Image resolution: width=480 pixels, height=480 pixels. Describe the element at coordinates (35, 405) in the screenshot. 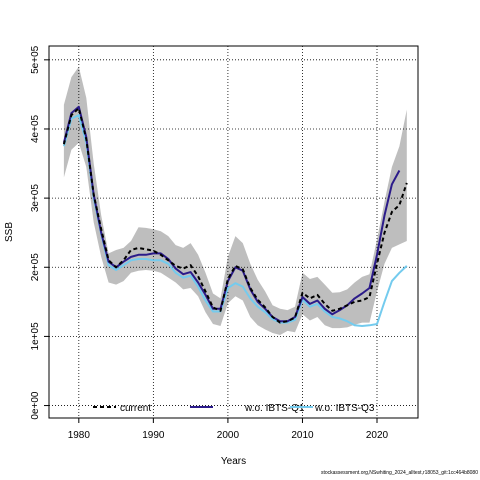

I see `y-tick-label: 0e+00` at that location.